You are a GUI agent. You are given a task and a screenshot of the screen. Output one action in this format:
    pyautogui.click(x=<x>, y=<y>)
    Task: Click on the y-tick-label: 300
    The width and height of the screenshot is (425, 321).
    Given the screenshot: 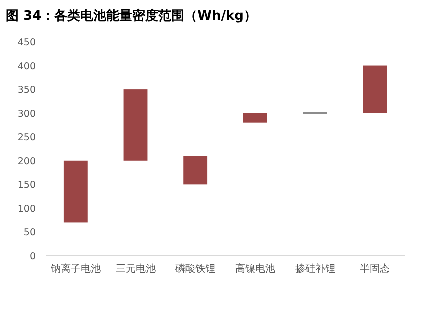 What is the action you would take?
    pyautogui.click(x=27, y=114)
    